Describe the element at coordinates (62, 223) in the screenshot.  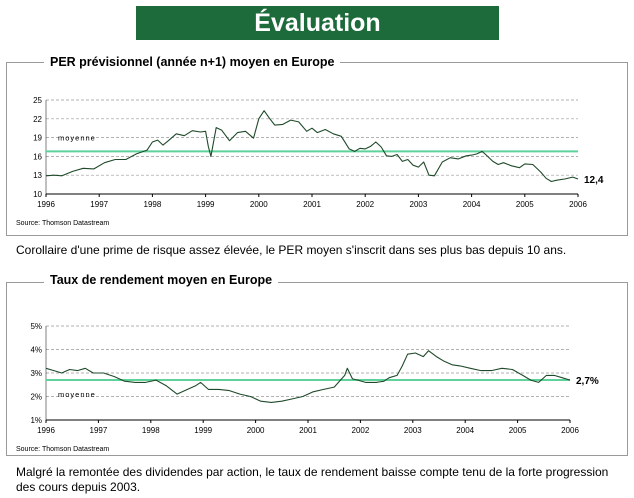
I see `per-source-label: Source: Thomson Datastream` at that location.